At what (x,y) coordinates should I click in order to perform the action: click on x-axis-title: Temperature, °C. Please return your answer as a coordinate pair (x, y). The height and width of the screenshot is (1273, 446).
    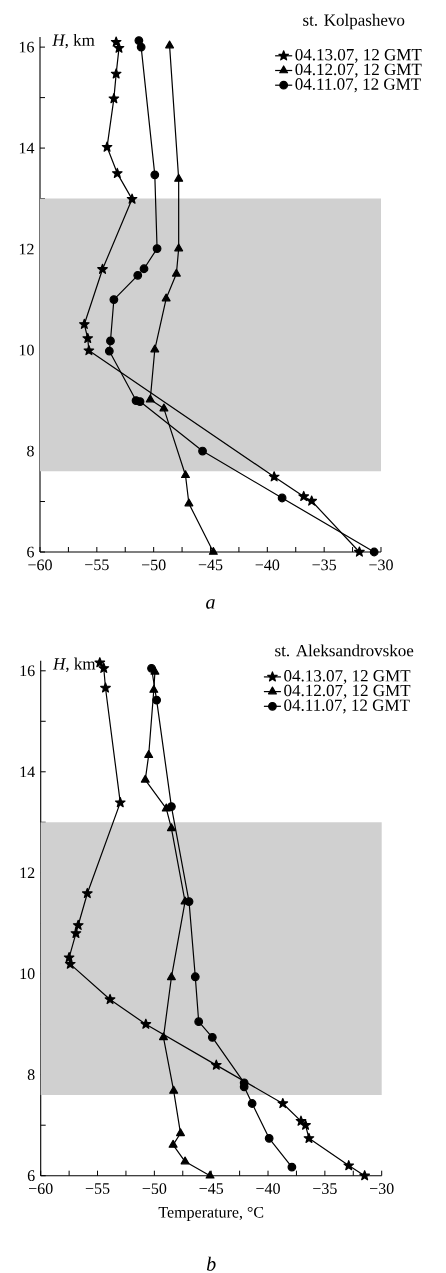
    Looking at the image, I should click on (211, 1213).